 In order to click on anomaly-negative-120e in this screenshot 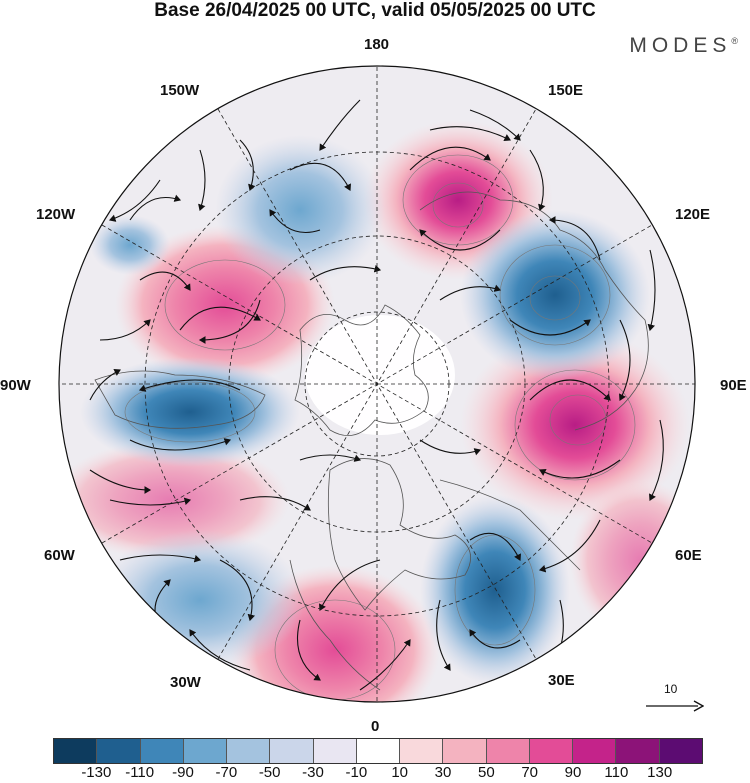, I will do `click(555, 295)`.